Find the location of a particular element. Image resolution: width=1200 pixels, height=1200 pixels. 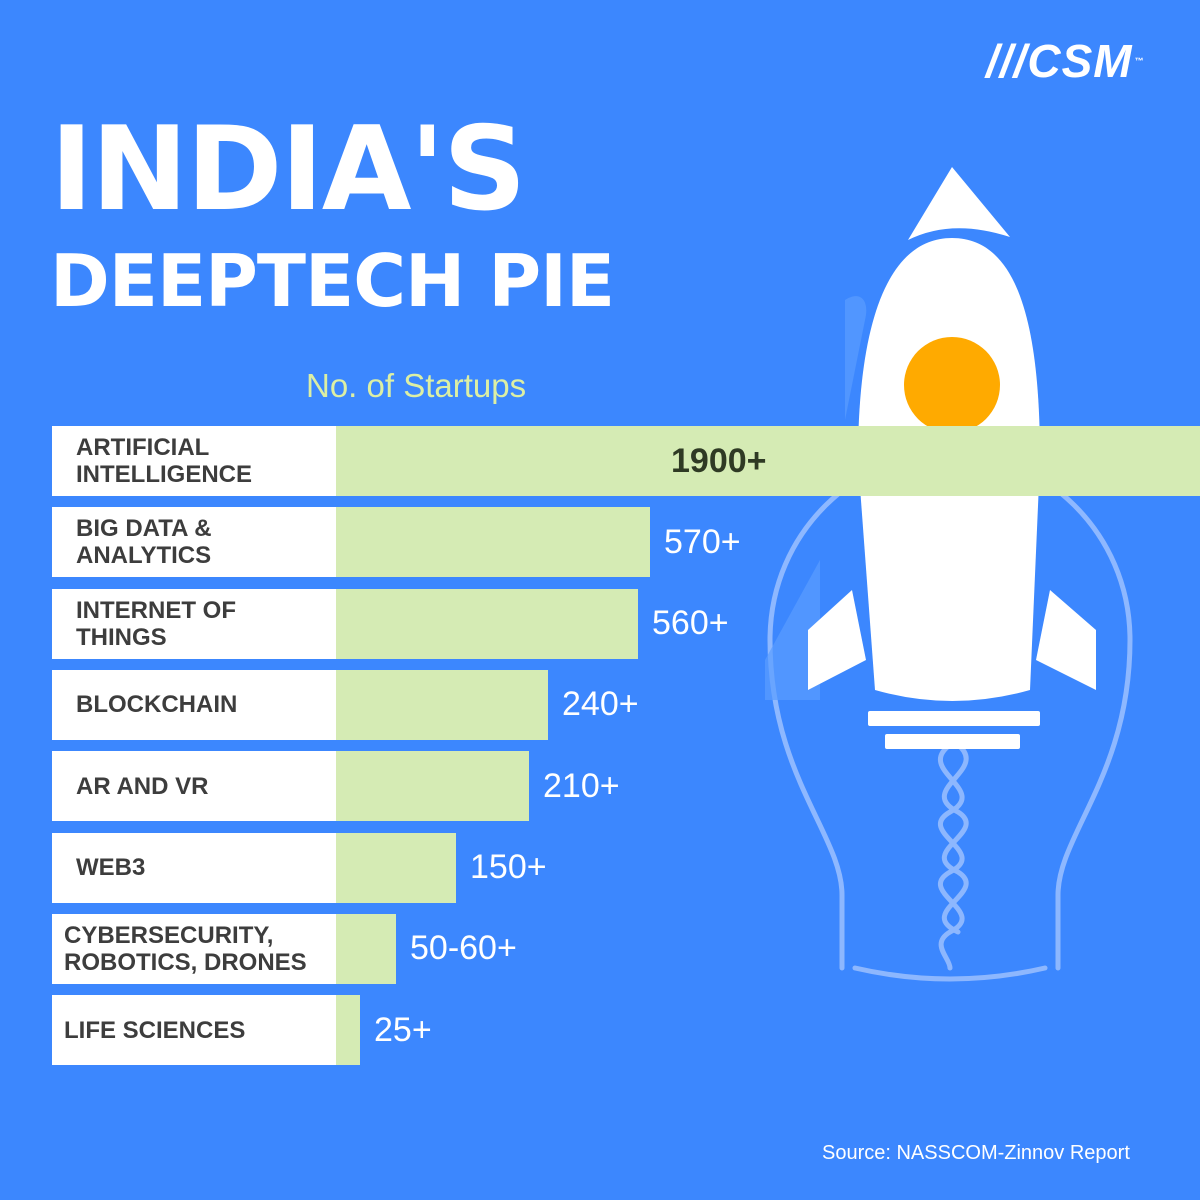

bar-value-label: 210+ is located at coordinates (581, 785).